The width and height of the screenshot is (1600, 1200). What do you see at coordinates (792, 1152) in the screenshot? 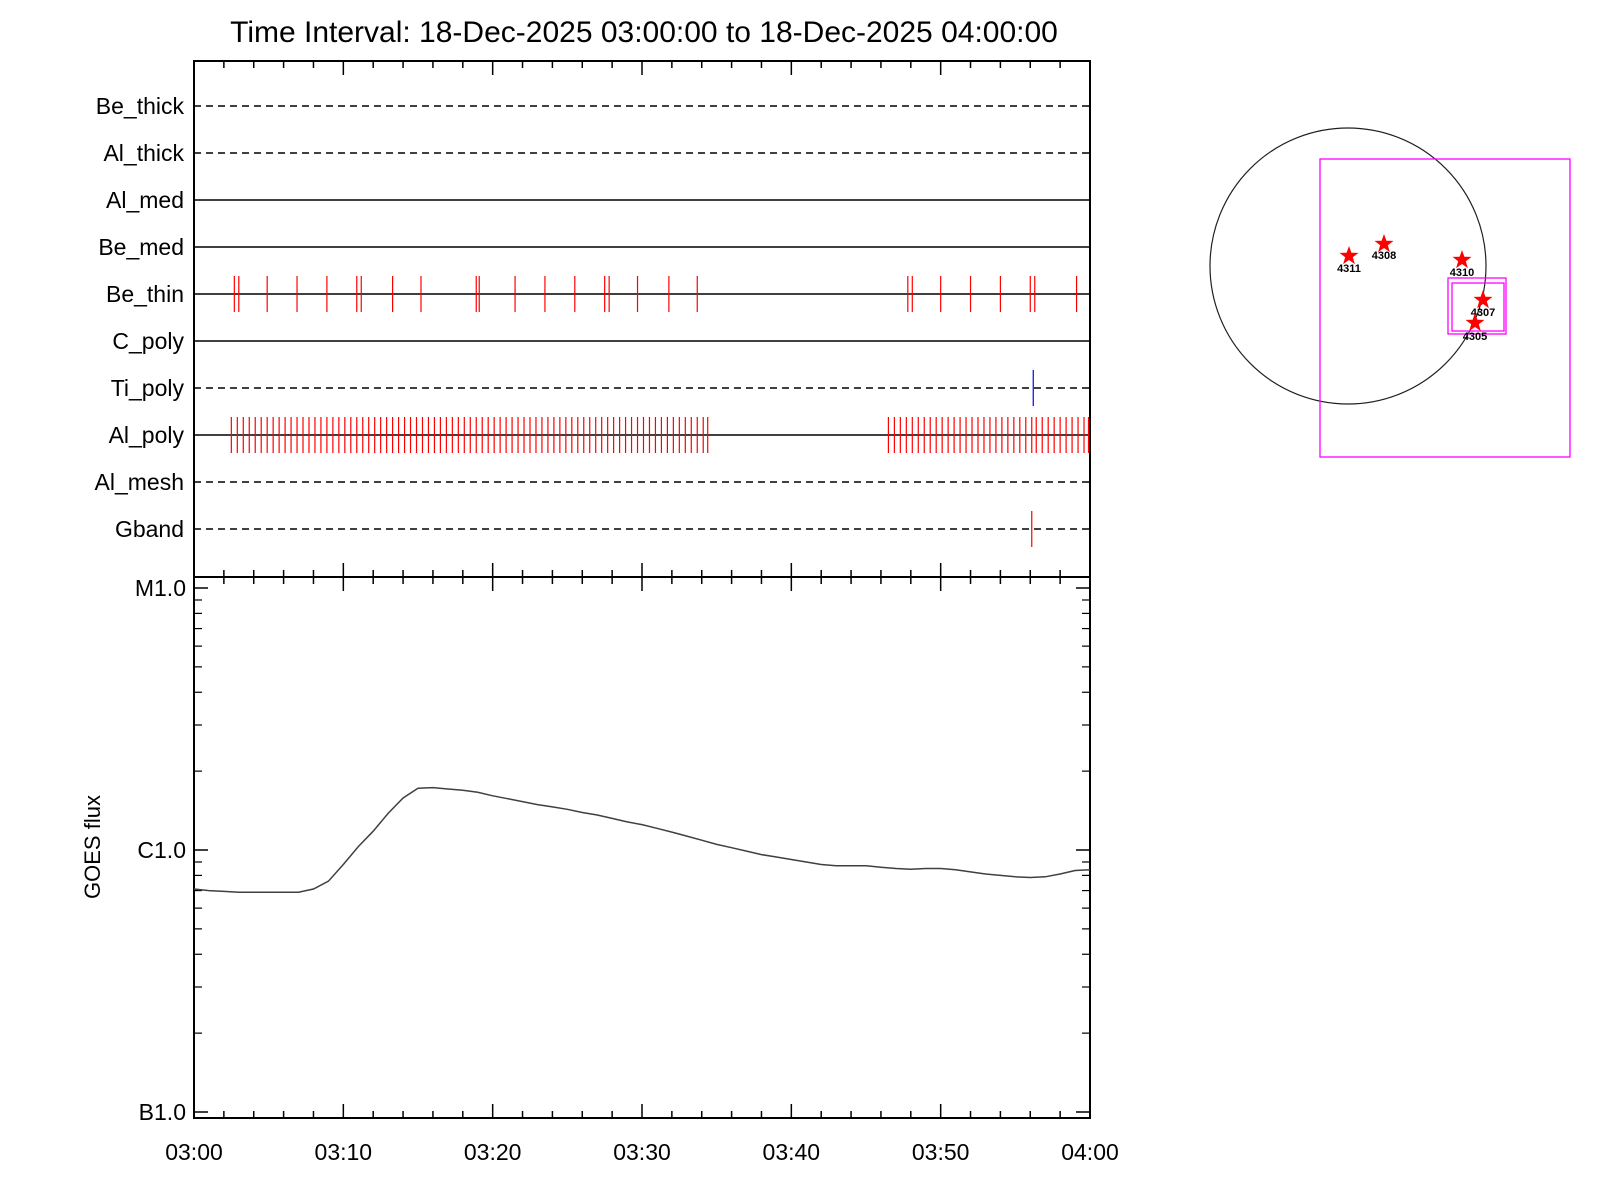
I see `x-tick-label: 03:40` at bounding box center [792, 1152].